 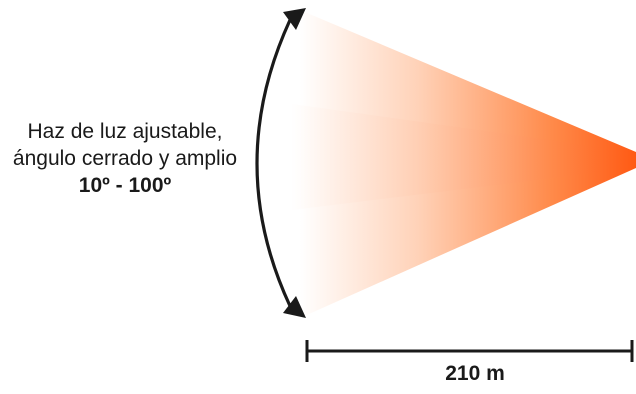 I want to click on curved-double-arrow-icon, so click(x=280, y=163).